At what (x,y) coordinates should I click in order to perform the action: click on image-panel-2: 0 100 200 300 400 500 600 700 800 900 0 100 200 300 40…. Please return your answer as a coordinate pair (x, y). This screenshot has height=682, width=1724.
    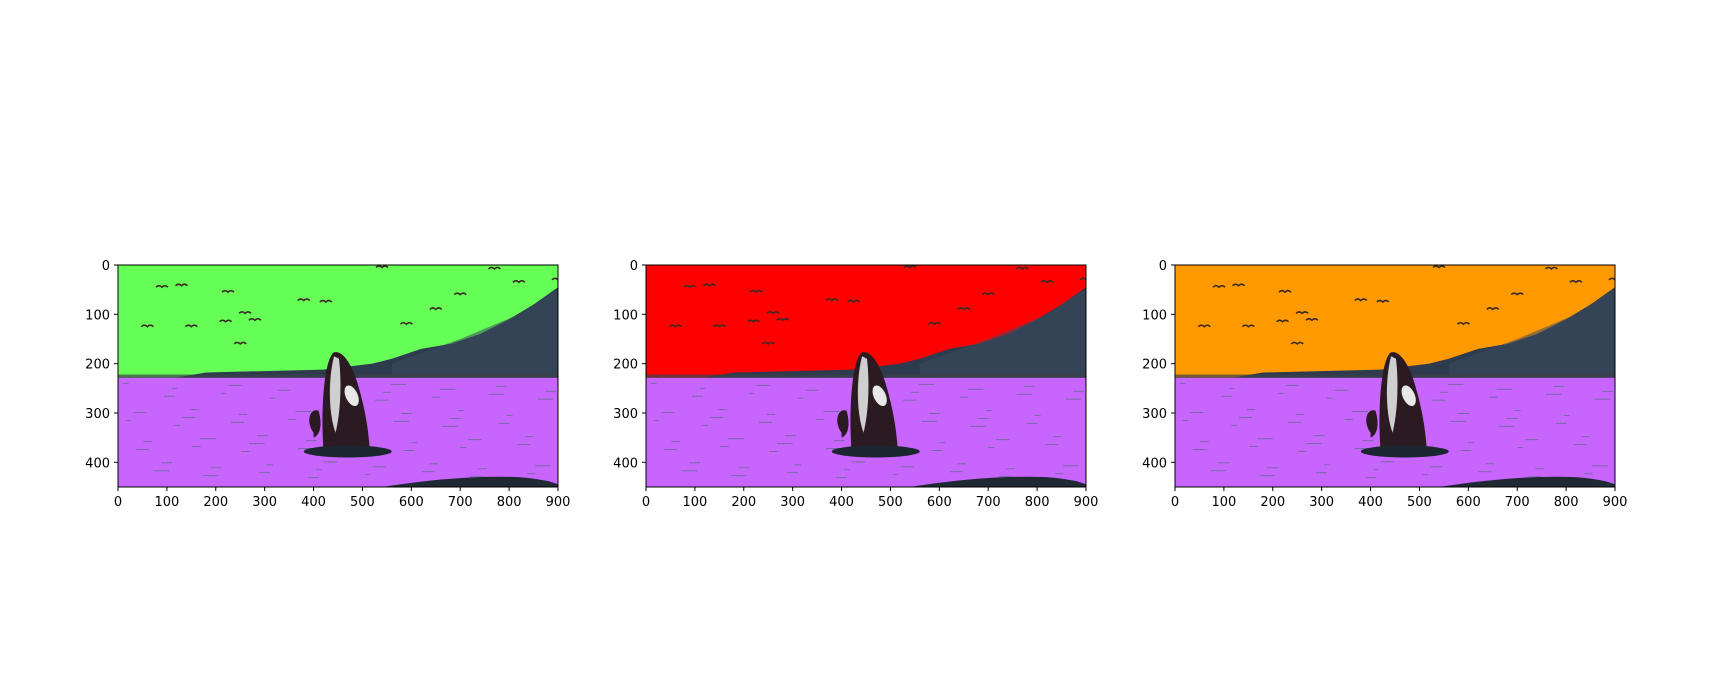
    Looking at the image, I should click on (855, 384).